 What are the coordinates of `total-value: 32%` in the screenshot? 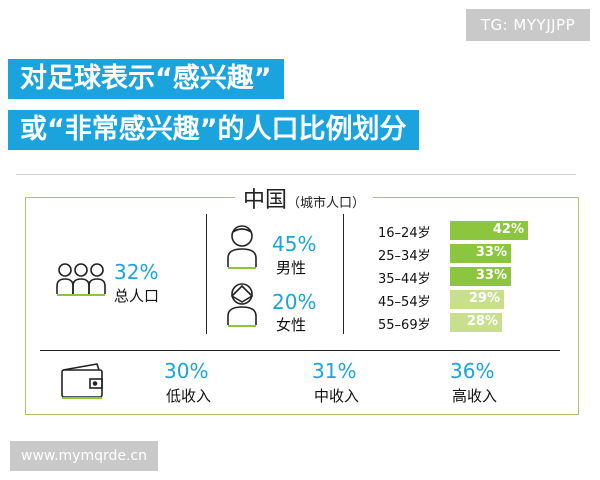 It's located at (136, 272).